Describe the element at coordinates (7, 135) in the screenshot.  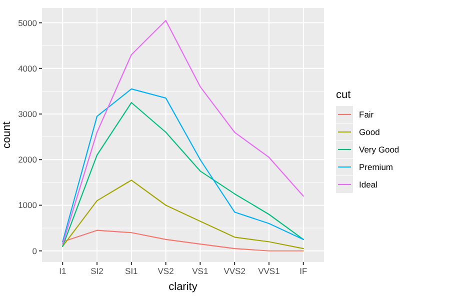
I see `y-axis-title: count` at that location.